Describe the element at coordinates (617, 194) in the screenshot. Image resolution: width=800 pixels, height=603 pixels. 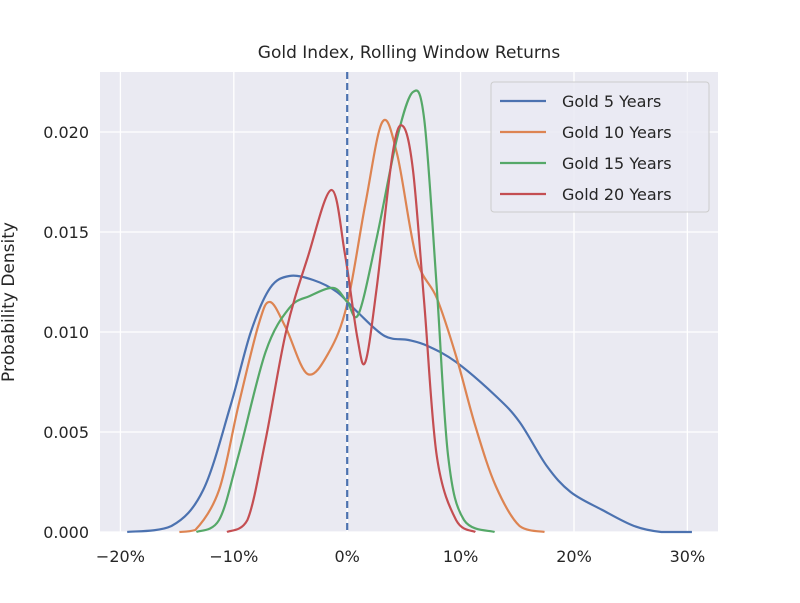
I see `legend-label: Gold 20 Years` at that location.